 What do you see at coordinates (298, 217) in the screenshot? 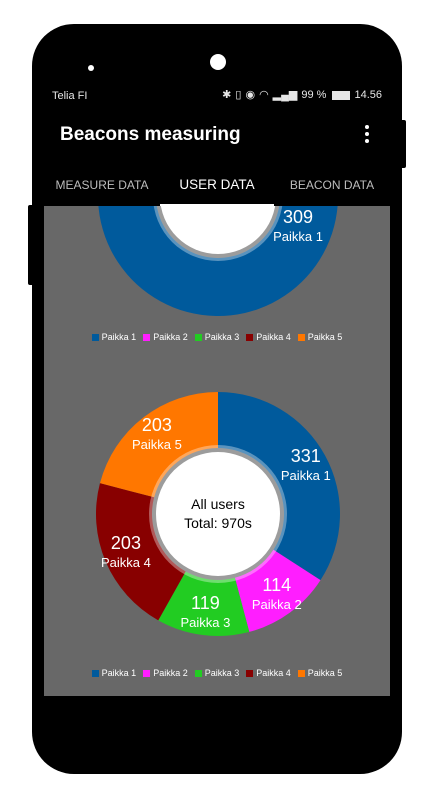
I see `slice-value-label: 309` at bounding box center [298, 217].